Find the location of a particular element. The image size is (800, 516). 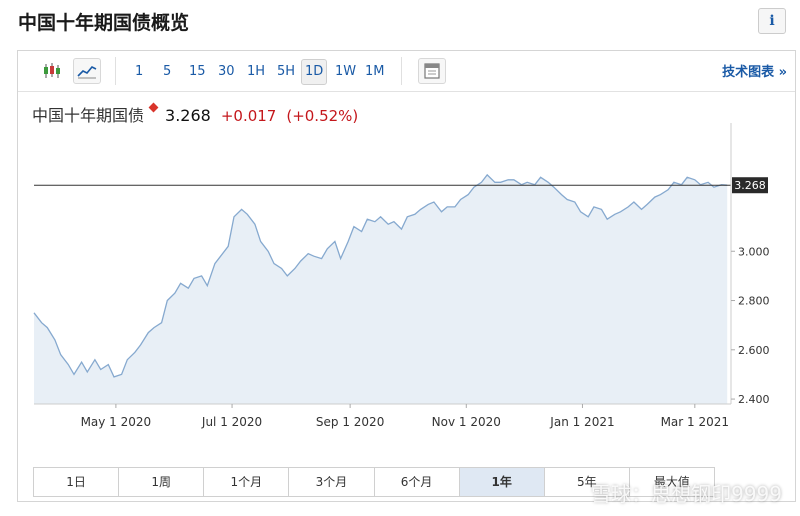

range-button: 1周 is located at coordinates (162, 482).